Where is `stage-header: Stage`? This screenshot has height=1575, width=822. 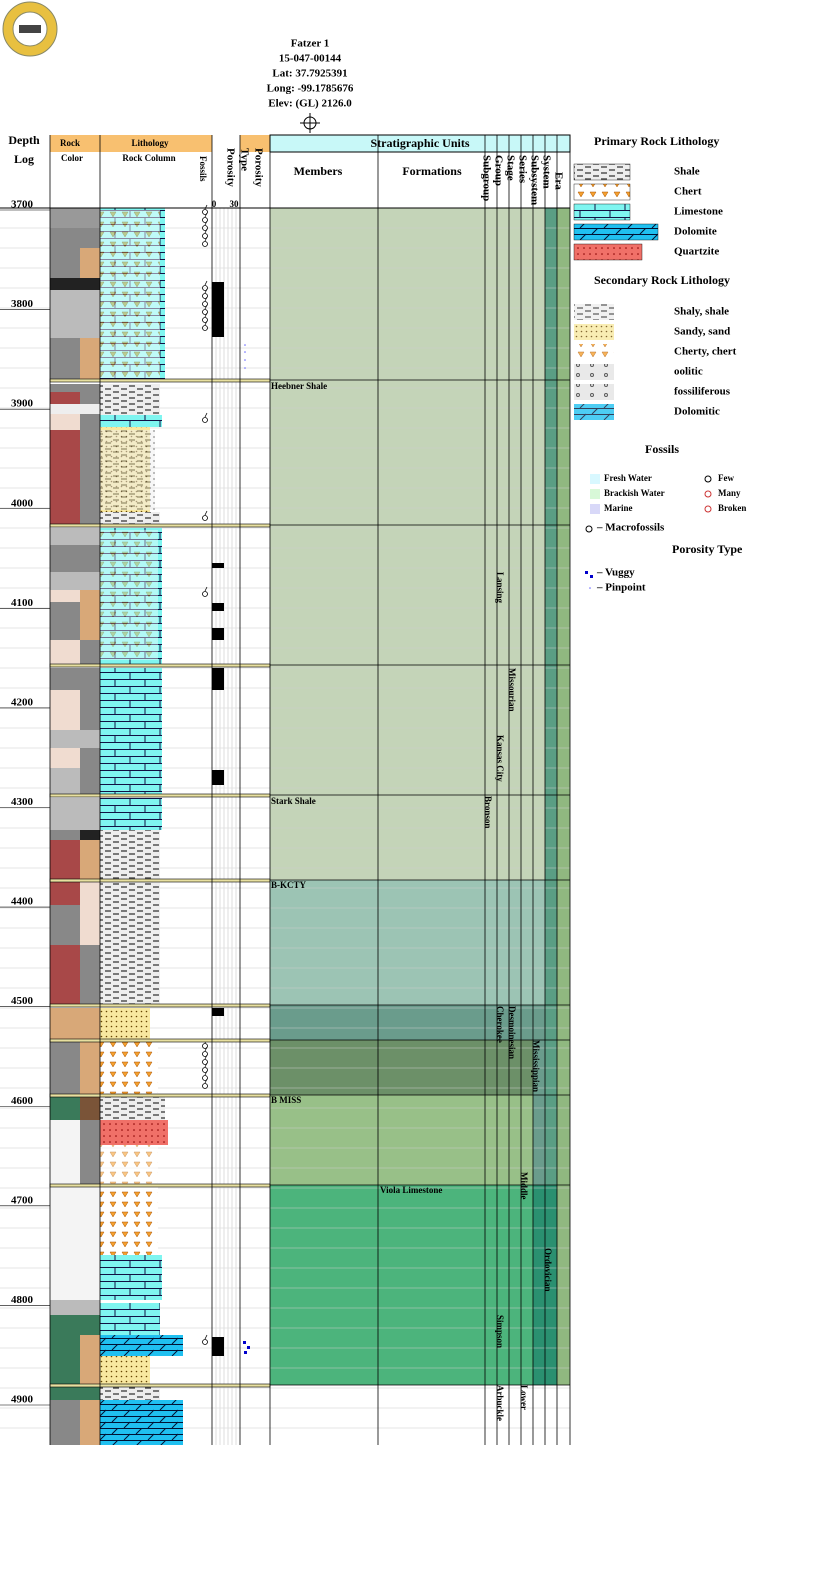
stage-header: Stage is located at coordinates (510, 168).